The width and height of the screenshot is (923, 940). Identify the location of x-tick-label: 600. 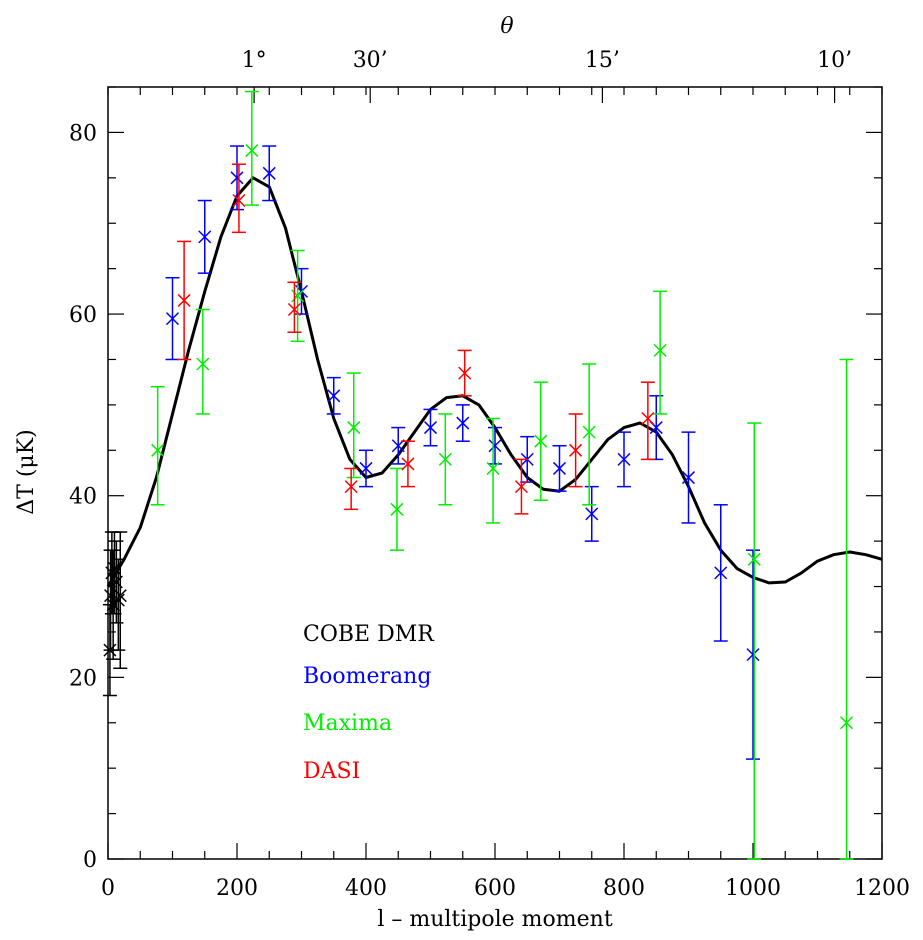
(495, 888).